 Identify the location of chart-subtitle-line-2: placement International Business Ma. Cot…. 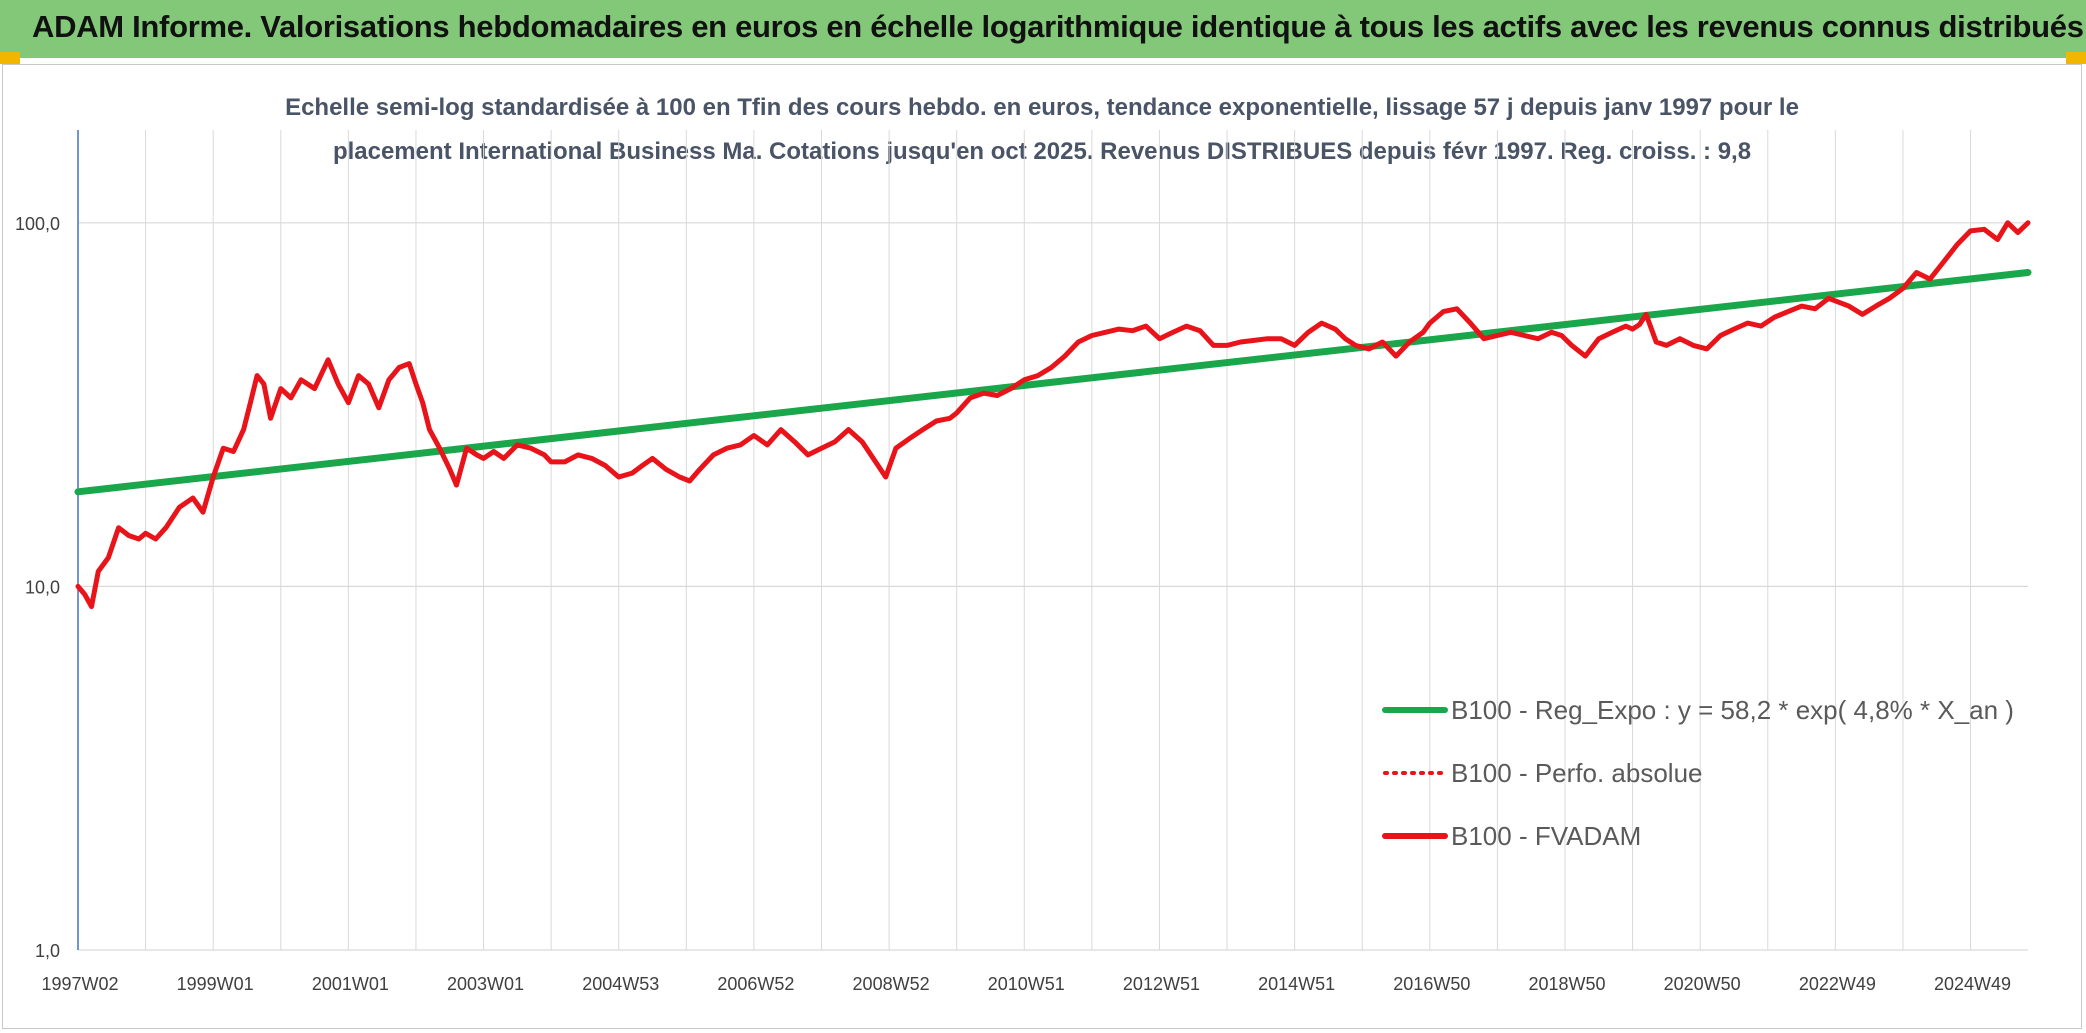
(1042, 151).